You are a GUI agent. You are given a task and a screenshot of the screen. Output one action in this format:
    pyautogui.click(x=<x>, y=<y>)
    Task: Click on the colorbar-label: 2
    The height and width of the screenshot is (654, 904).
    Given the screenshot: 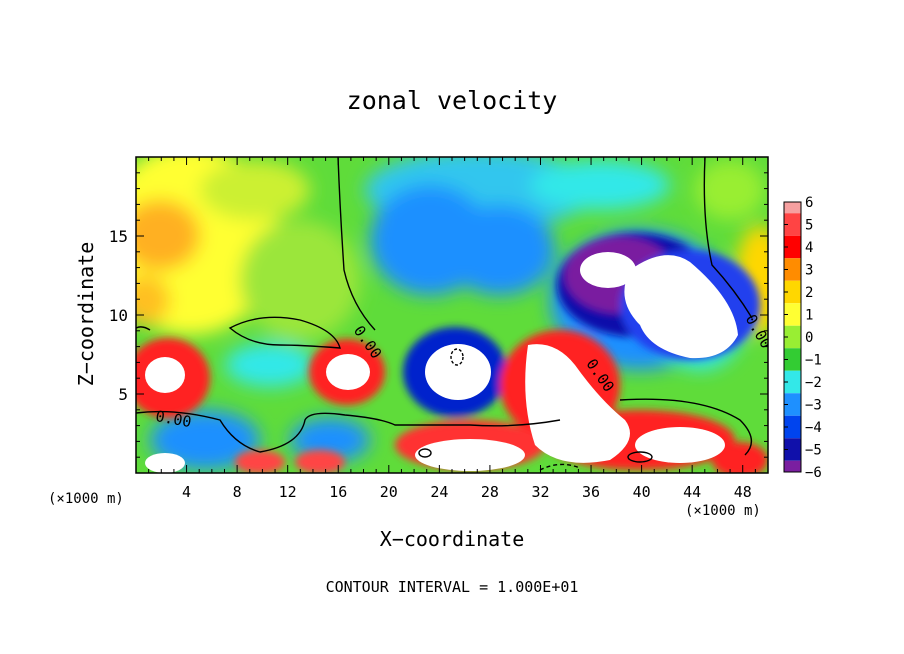 What is the action you would take?
    pyautogui.click(x=809, y=293)
    